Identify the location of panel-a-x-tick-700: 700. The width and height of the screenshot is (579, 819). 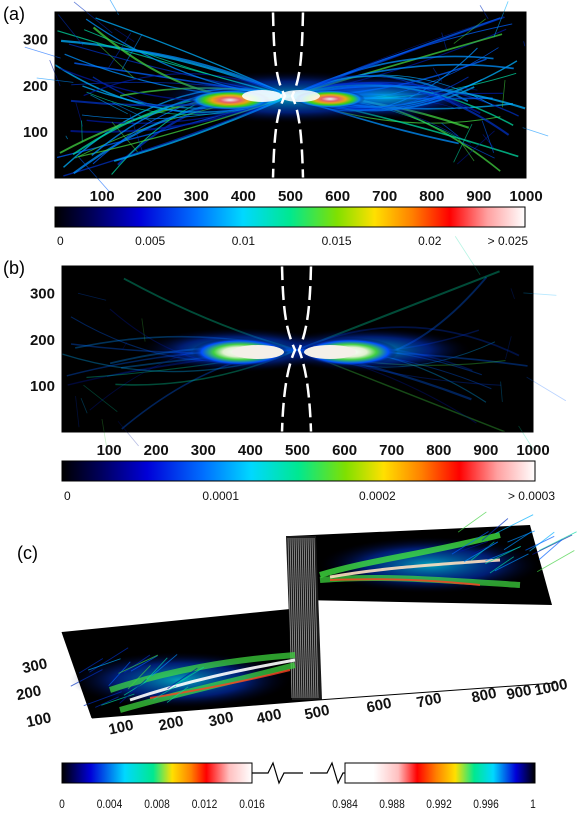
(384, 196).